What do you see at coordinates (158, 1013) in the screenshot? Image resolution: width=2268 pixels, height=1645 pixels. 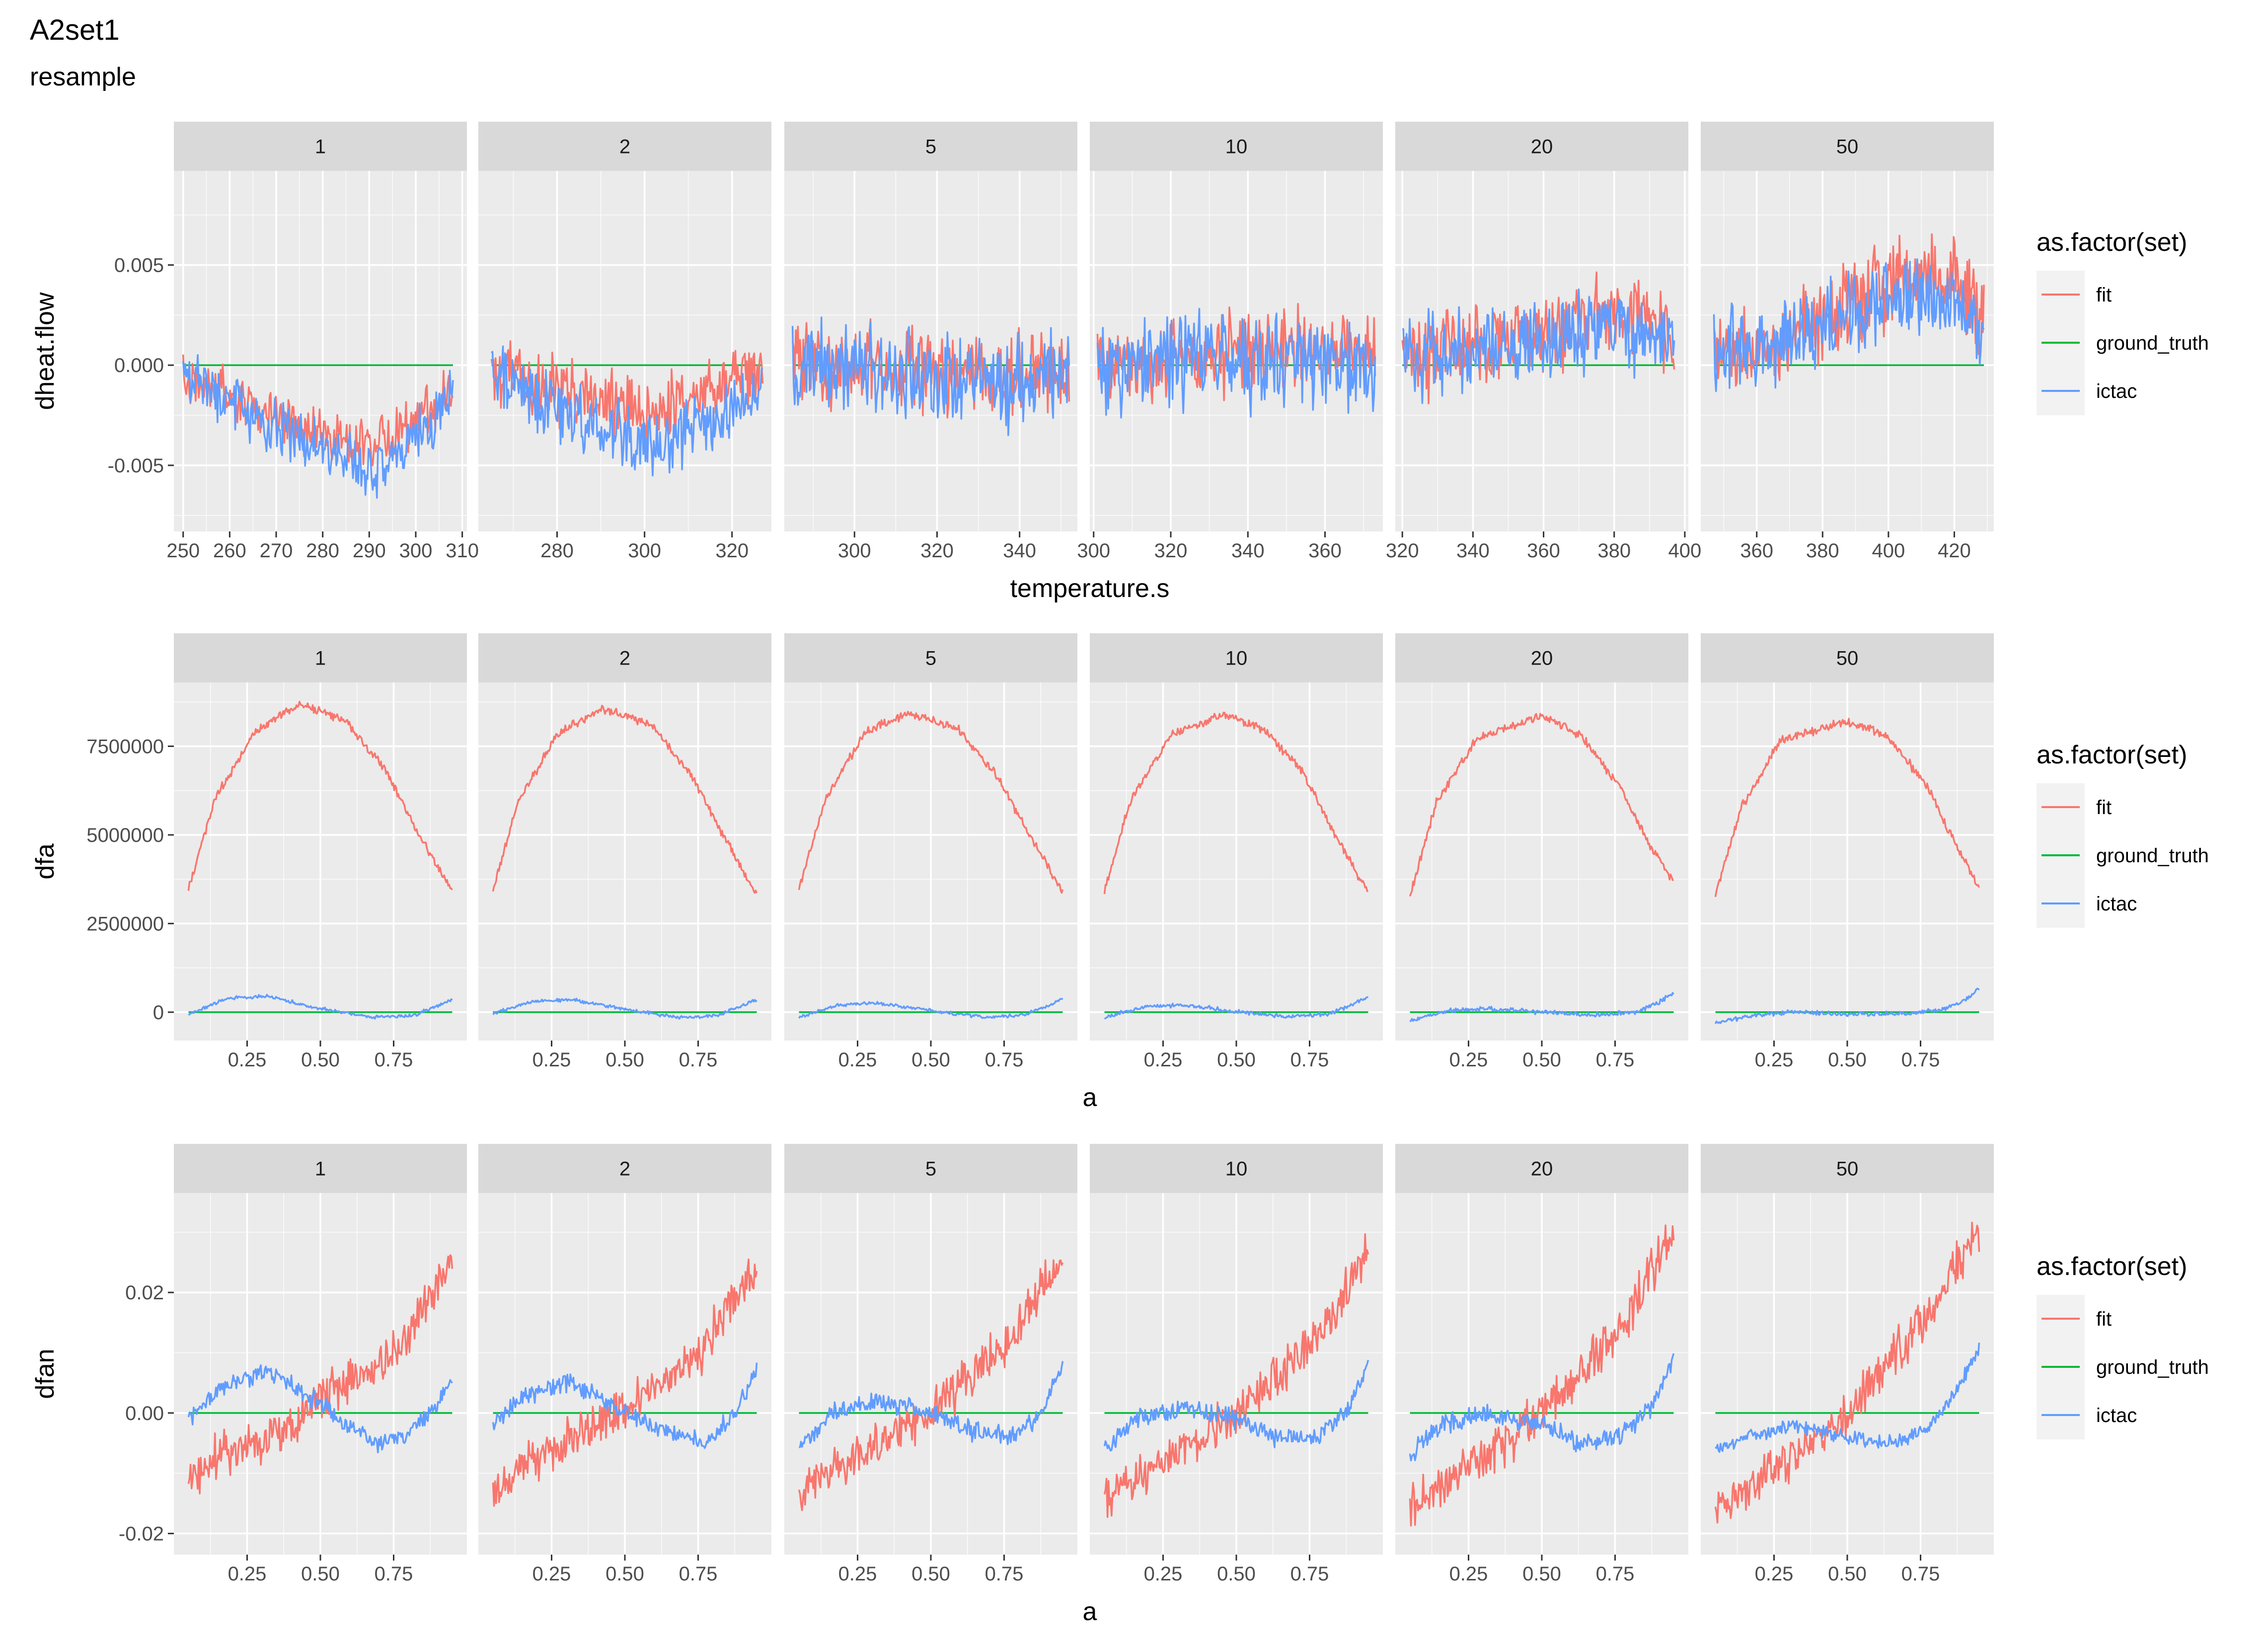 I see `y-tick-label: 0` at bounding box center [158, 1013].